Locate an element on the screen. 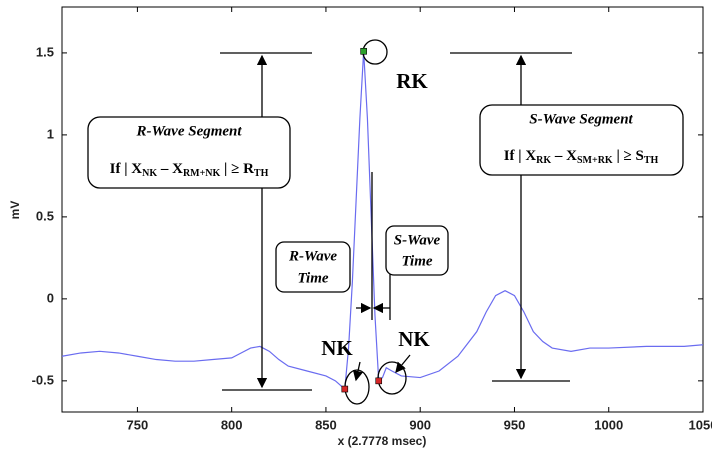 The height and width of the screenshot is (453, 712). point-callouts: RK NK NK is located at coordinates (375, 222).